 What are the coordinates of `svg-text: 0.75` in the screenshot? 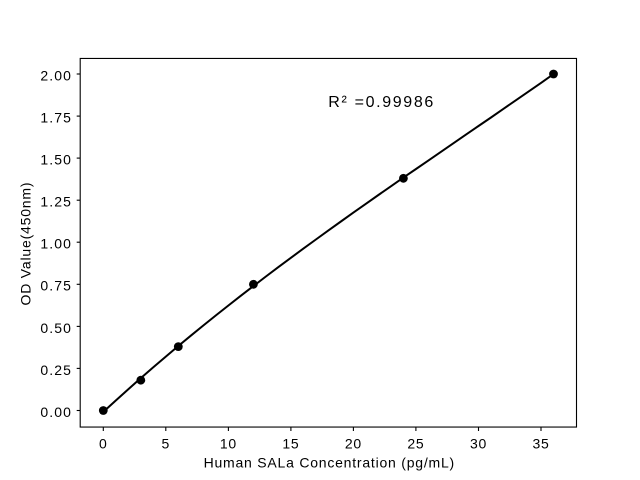 It's located at (56, 286).